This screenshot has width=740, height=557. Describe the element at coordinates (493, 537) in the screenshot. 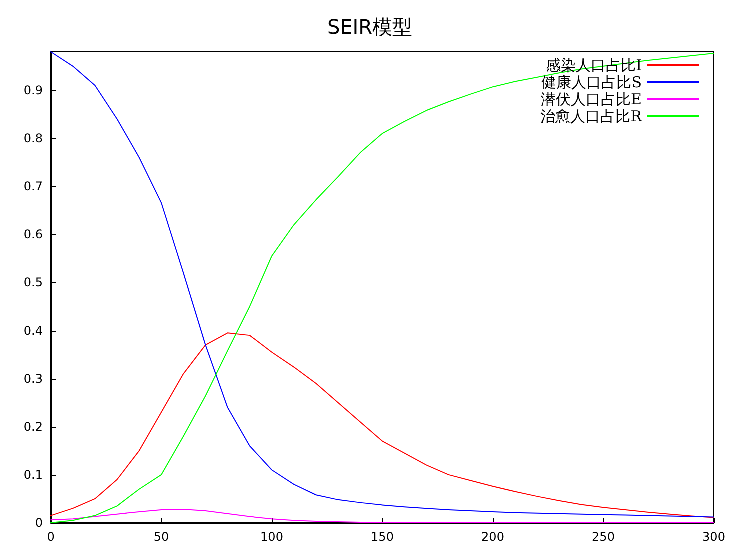

I see `x-tick-label: 200` at that location.